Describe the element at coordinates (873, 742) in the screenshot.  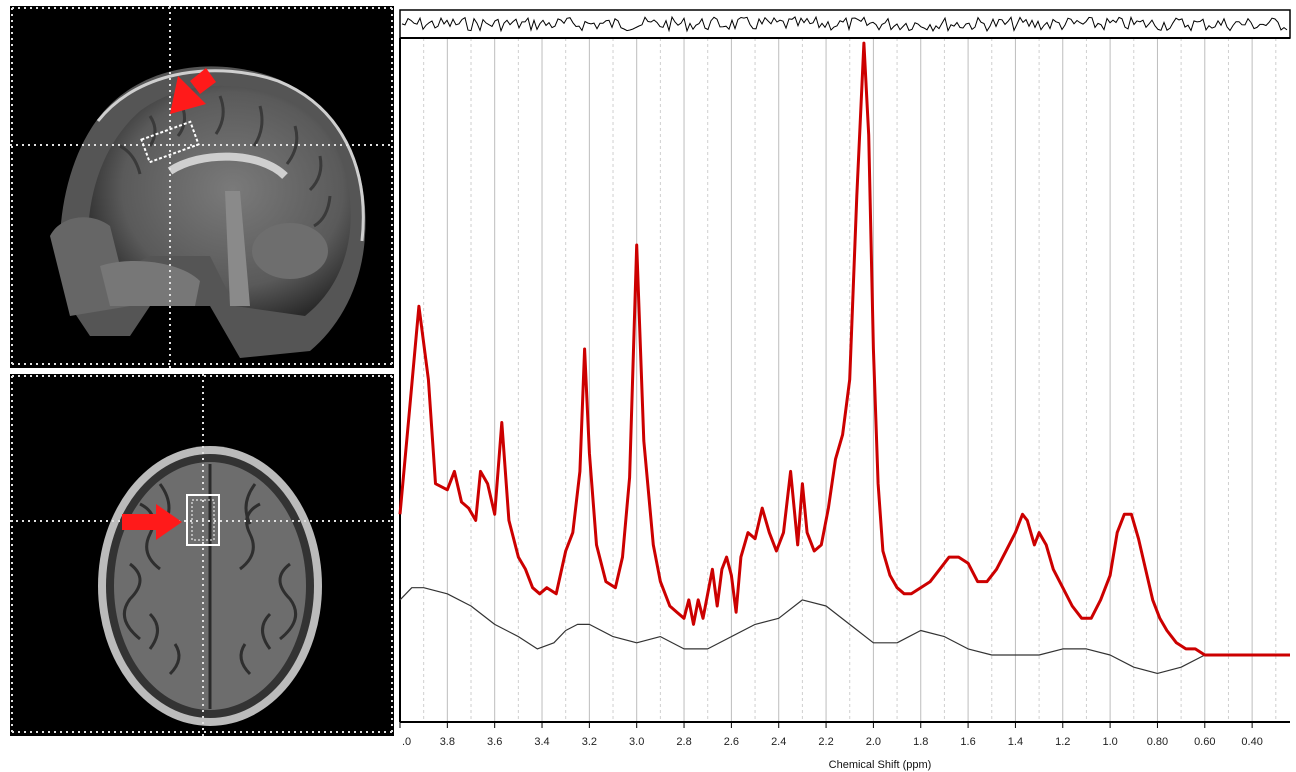
I see `x-tick-label: 2.0` at that location.